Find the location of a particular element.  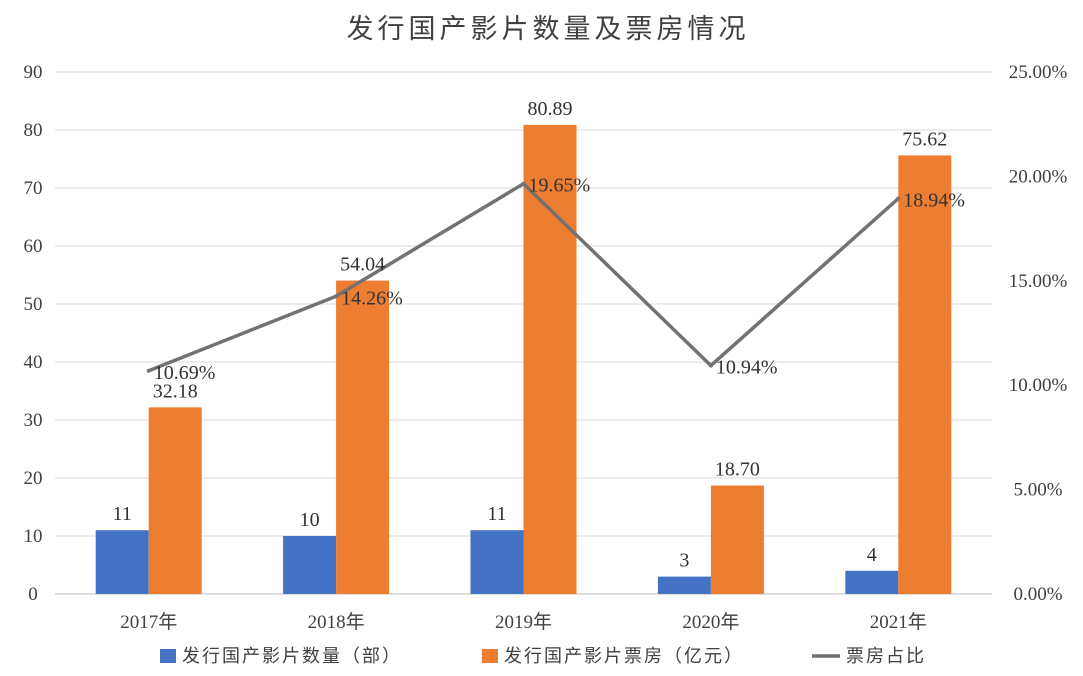

bar-data-label: 32.18 is located at coordinates (175, 391).